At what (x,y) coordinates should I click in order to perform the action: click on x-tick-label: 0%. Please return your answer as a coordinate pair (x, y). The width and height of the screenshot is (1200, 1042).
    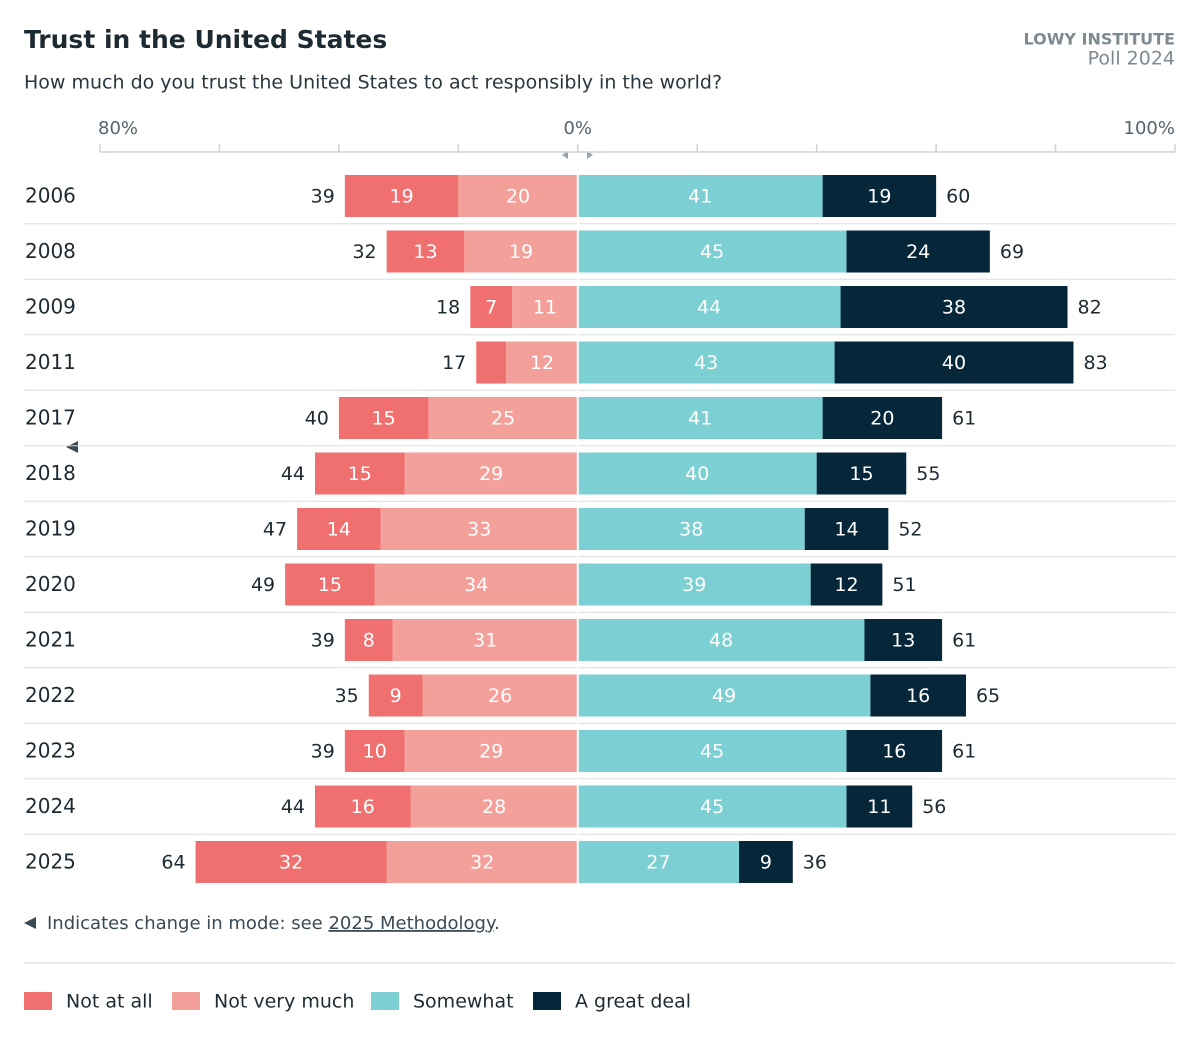
    Looking at the image, I should click on (577, 128).